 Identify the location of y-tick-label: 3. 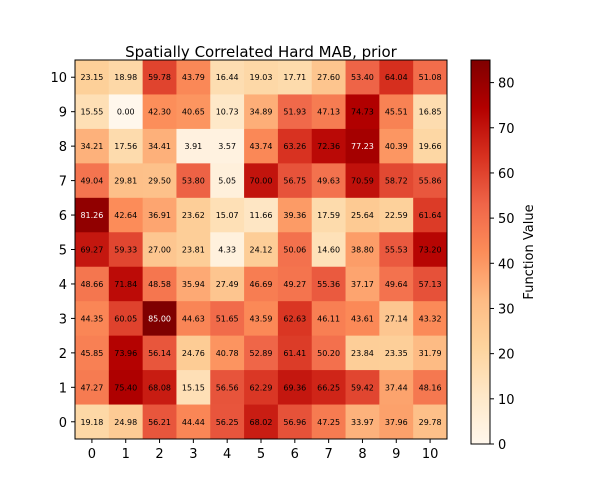
(63, 319).